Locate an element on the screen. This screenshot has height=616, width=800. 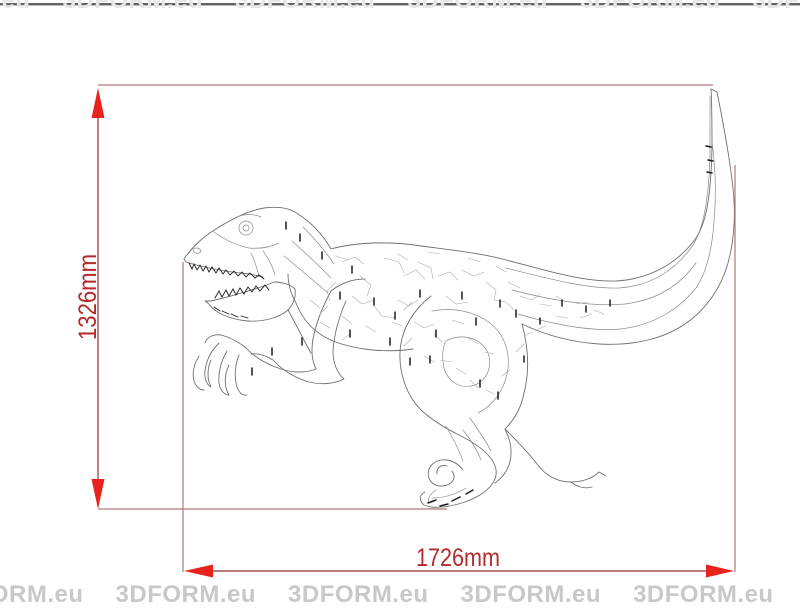
raptor-teeth is located at coordinates (229, 290).